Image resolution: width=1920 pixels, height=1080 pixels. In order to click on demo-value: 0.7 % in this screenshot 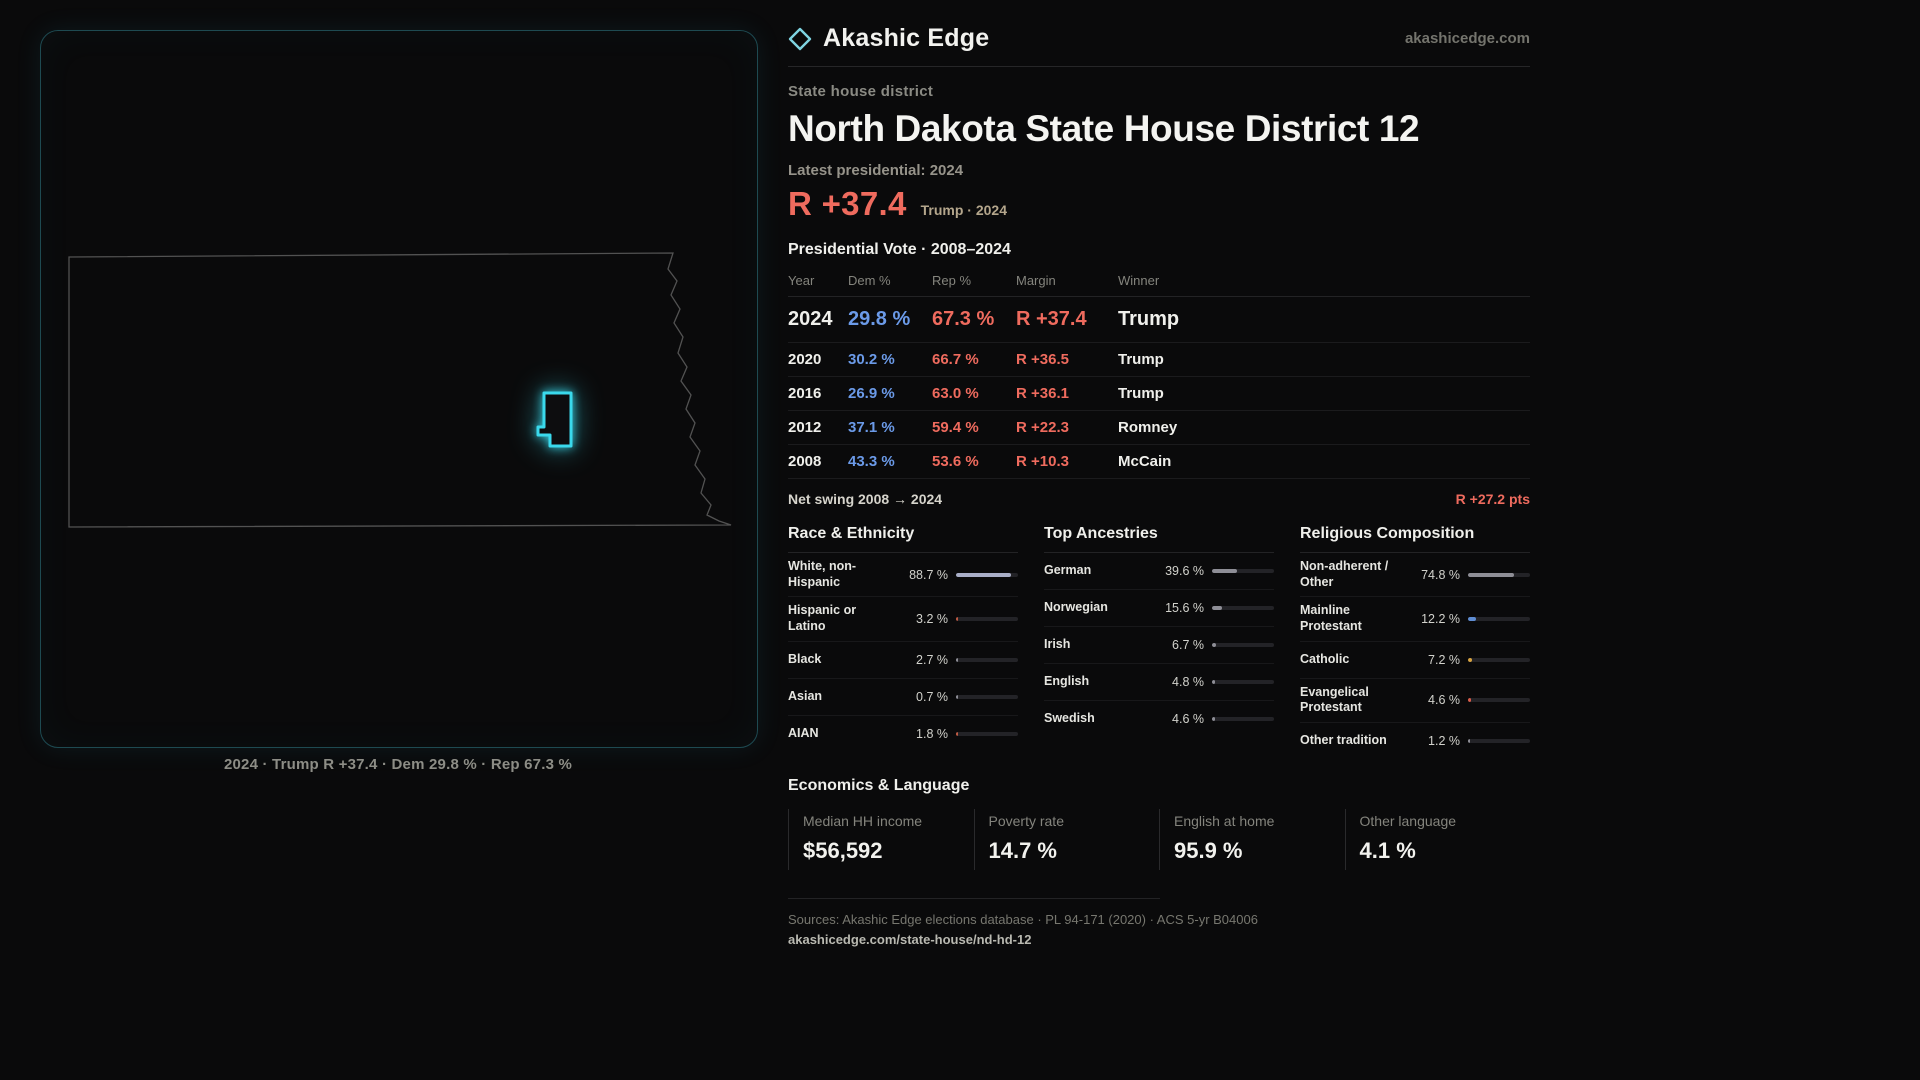, I will do `click(932, 696)`.